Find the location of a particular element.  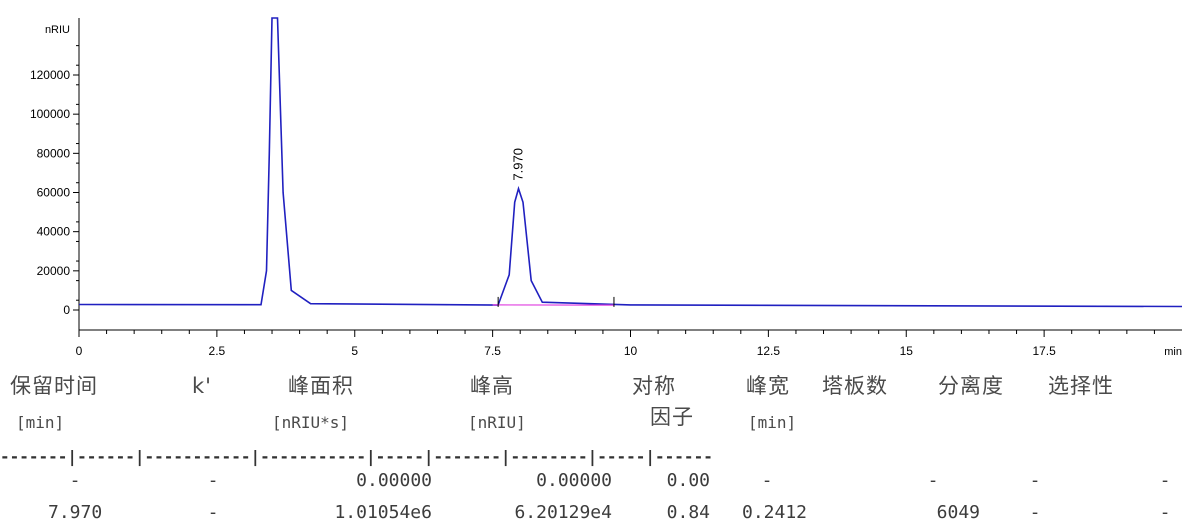

header-k-prime: k' is located at coordinates (202, 386).